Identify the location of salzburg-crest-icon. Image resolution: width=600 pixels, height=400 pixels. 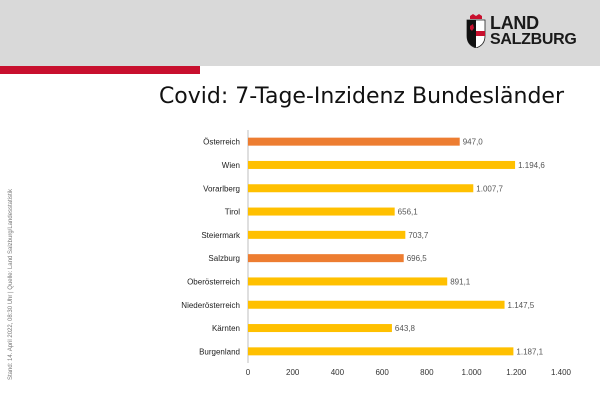
(476, 31).